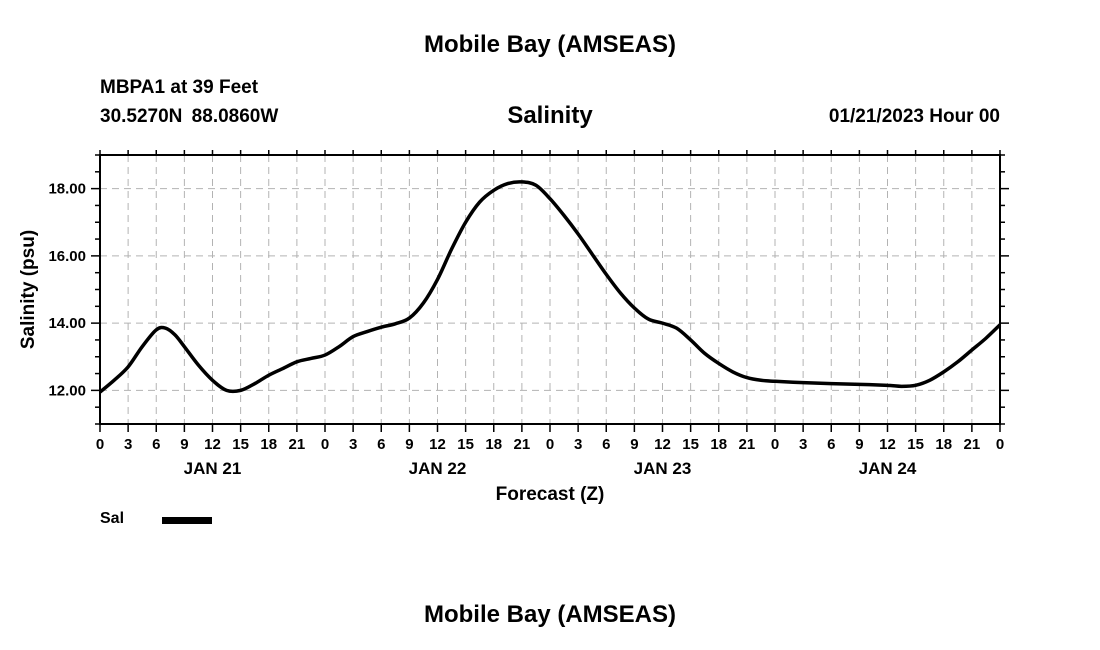 The width and height of the screenshot is (1100, 650). I want to click on day-label: JAN 24, so click(888, 468).